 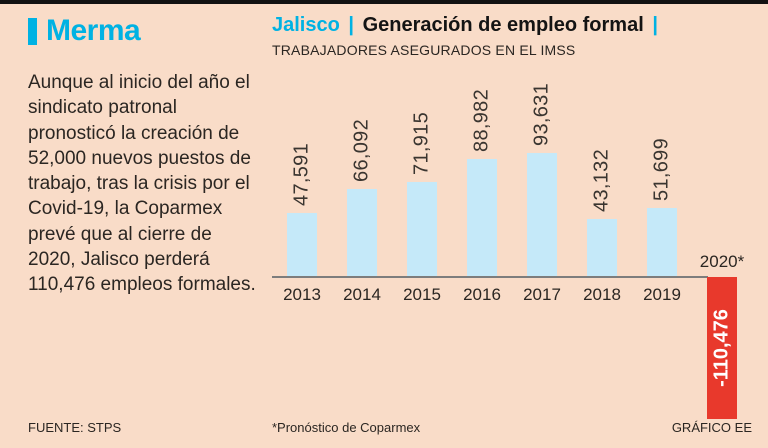 I want to click on bar-group-2020: 2020* -110,476, so click(x=722, y=247).